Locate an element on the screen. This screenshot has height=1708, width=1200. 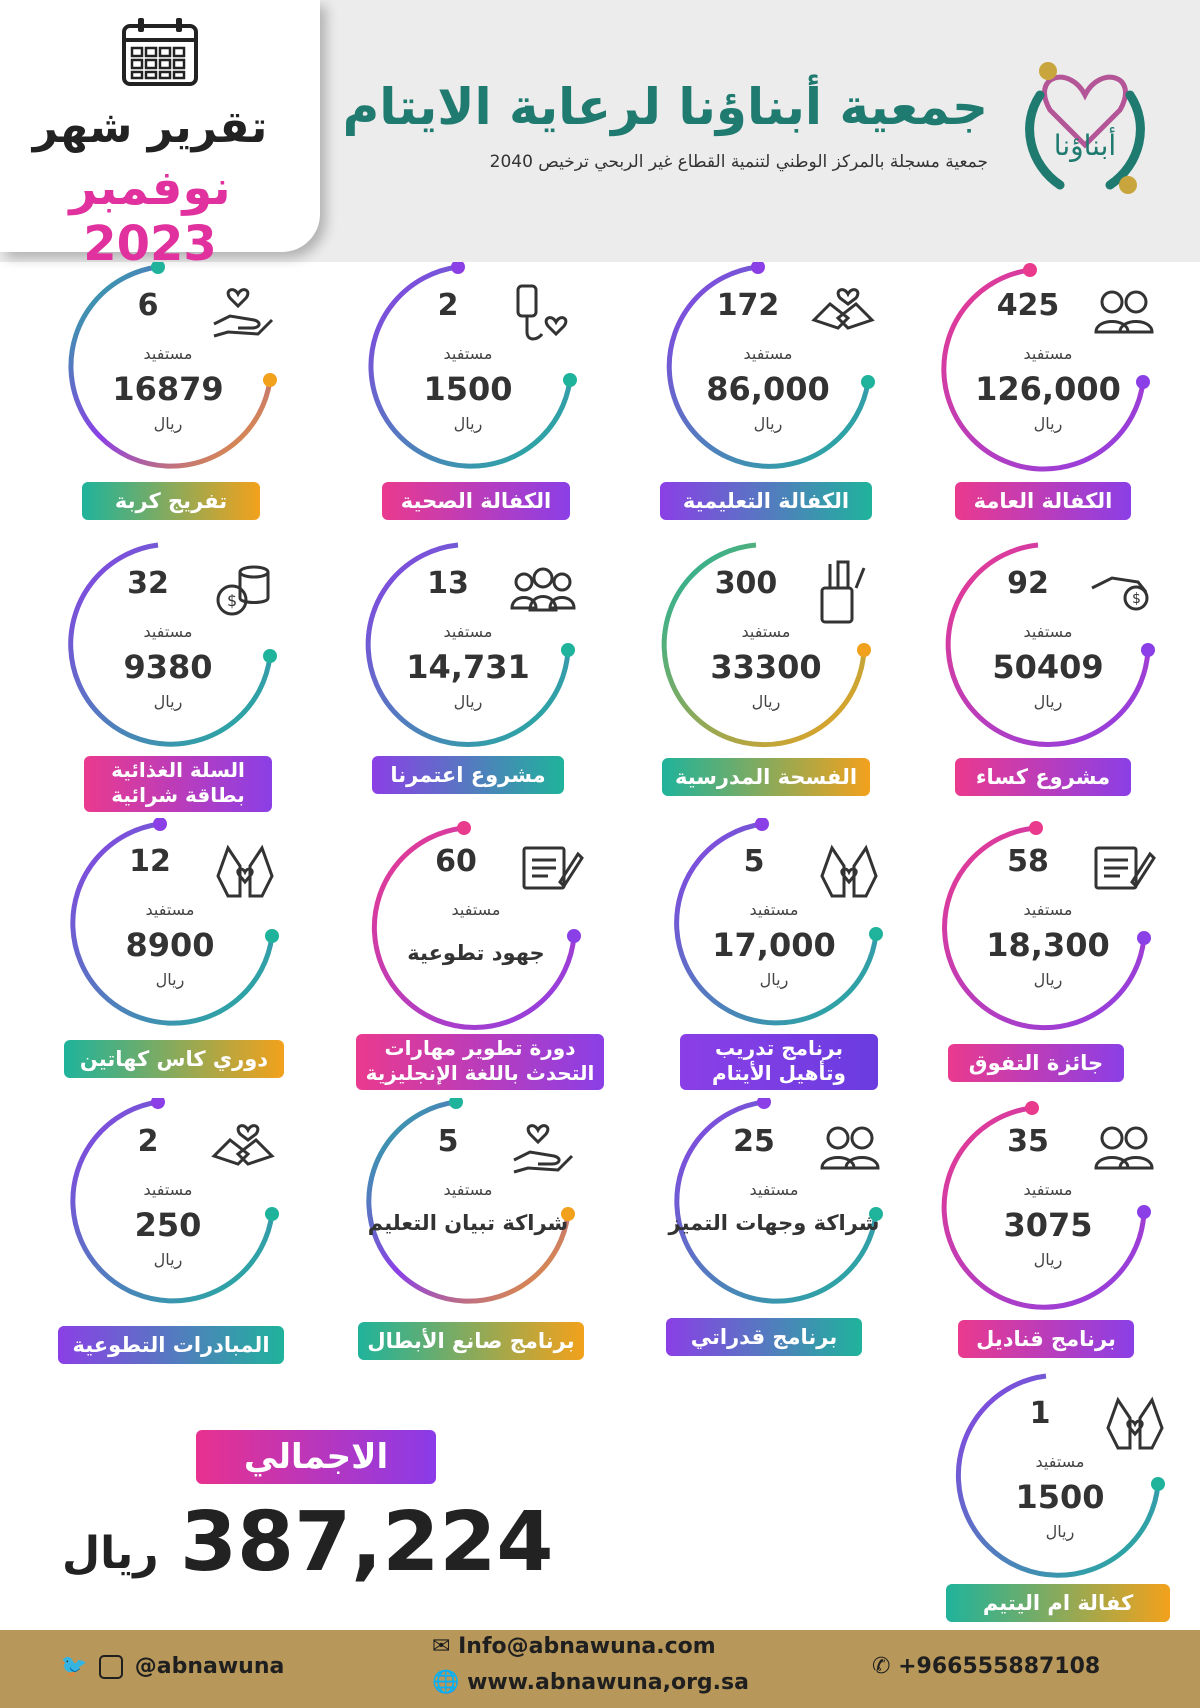
beneficiary-count: 1 is located at coordinates (1040, 1413).